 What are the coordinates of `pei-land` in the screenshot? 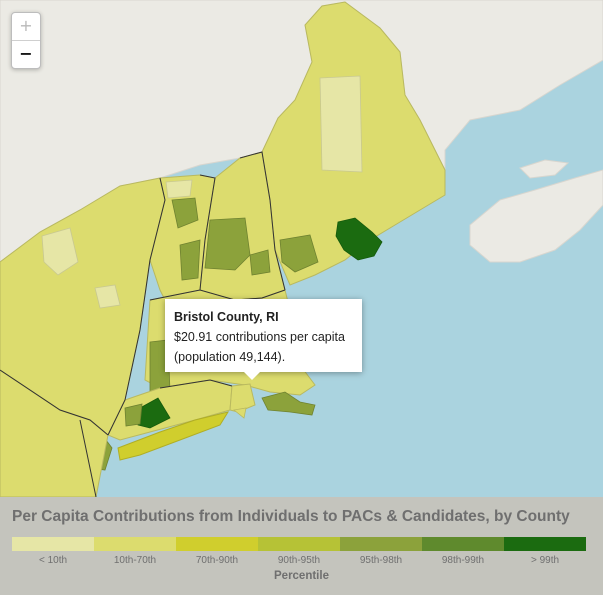 It's located at (544, 169).